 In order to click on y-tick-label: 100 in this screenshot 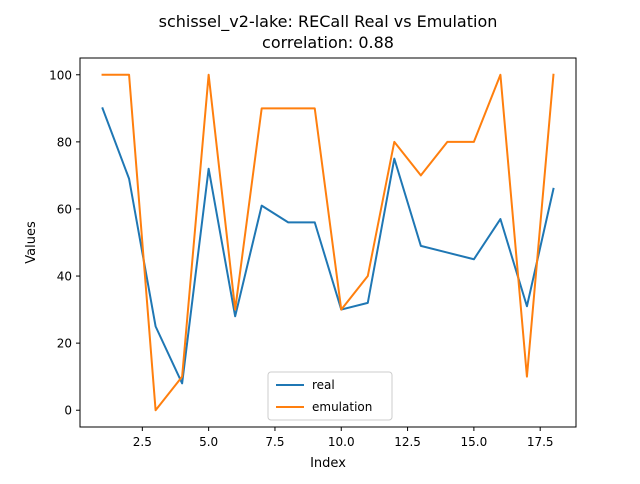, I will do `click(60, 75)`.